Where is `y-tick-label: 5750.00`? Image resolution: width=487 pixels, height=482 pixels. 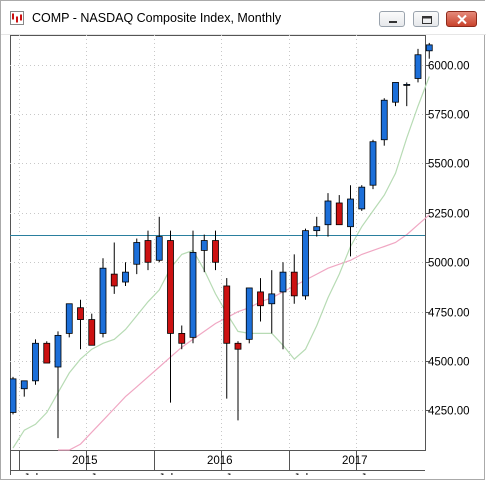 y-tick-label: 5750.00 is located at coordinates (449, 116).